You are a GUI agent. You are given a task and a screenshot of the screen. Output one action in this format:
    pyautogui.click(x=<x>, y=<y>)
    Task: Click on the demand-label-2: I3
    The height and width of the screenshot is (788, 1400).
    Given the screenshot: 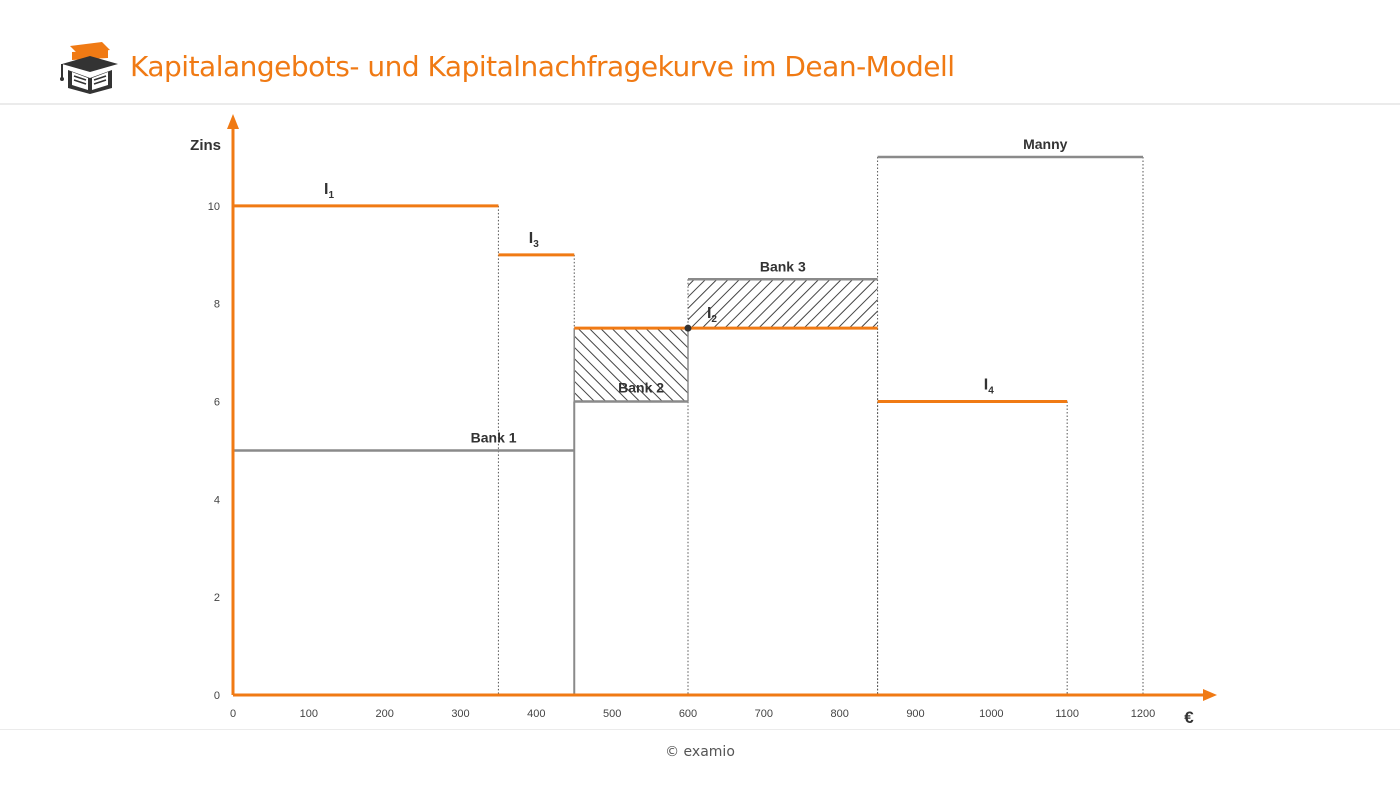 What is the action you would take?
    pyautogui.click(x=534, y=240)
    